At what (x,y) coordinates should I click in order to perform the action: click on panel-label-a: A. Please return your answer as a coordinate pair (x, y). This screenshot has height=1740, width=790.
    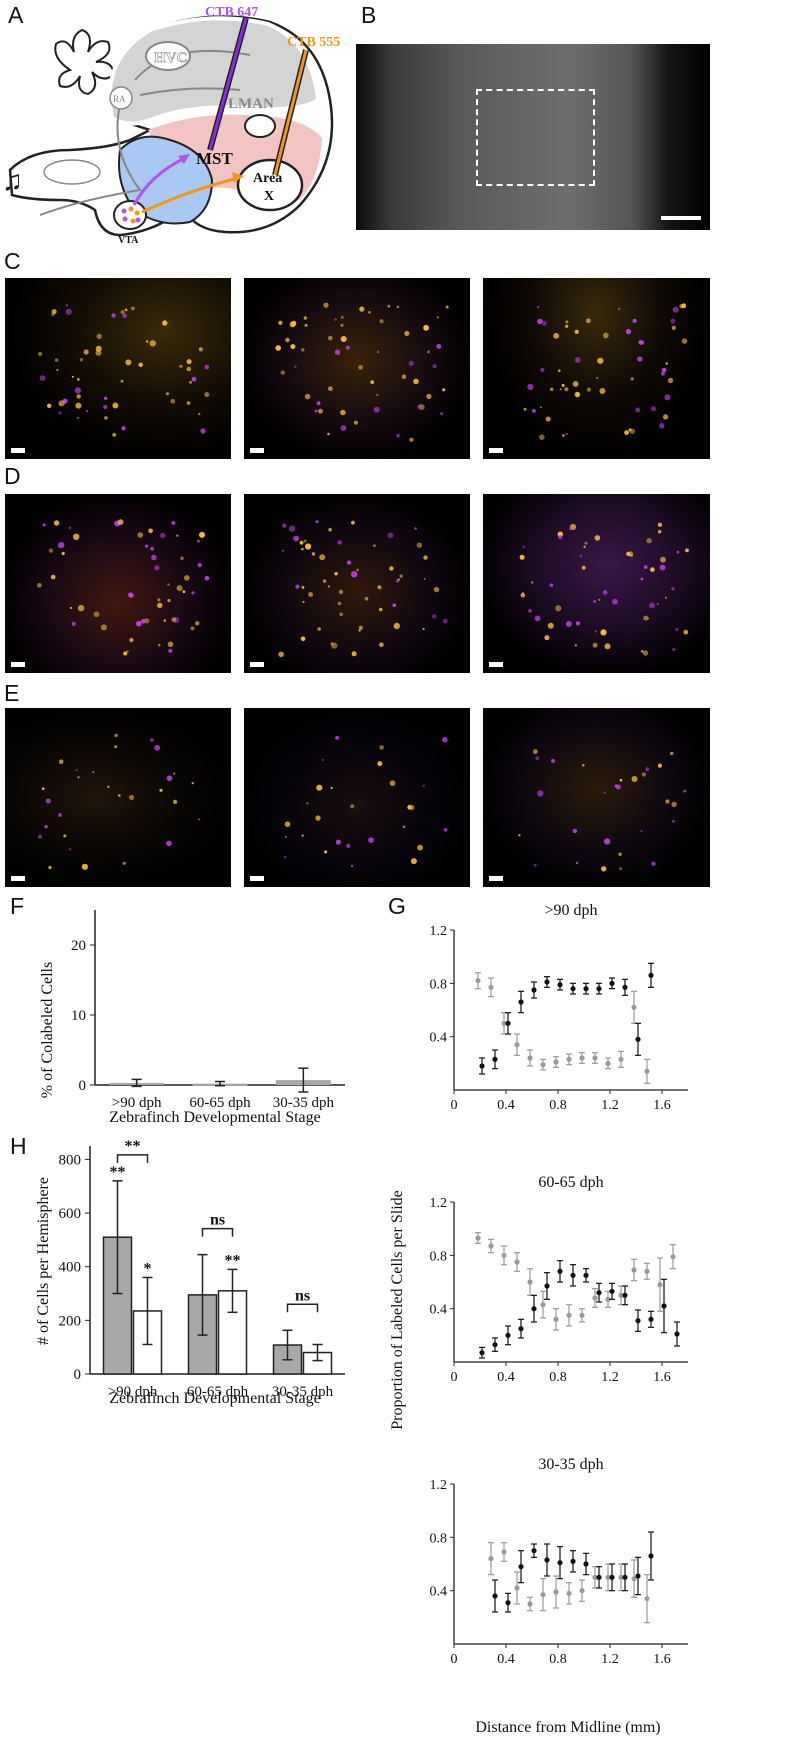
    Looking at the image, I should click on (16, 15).